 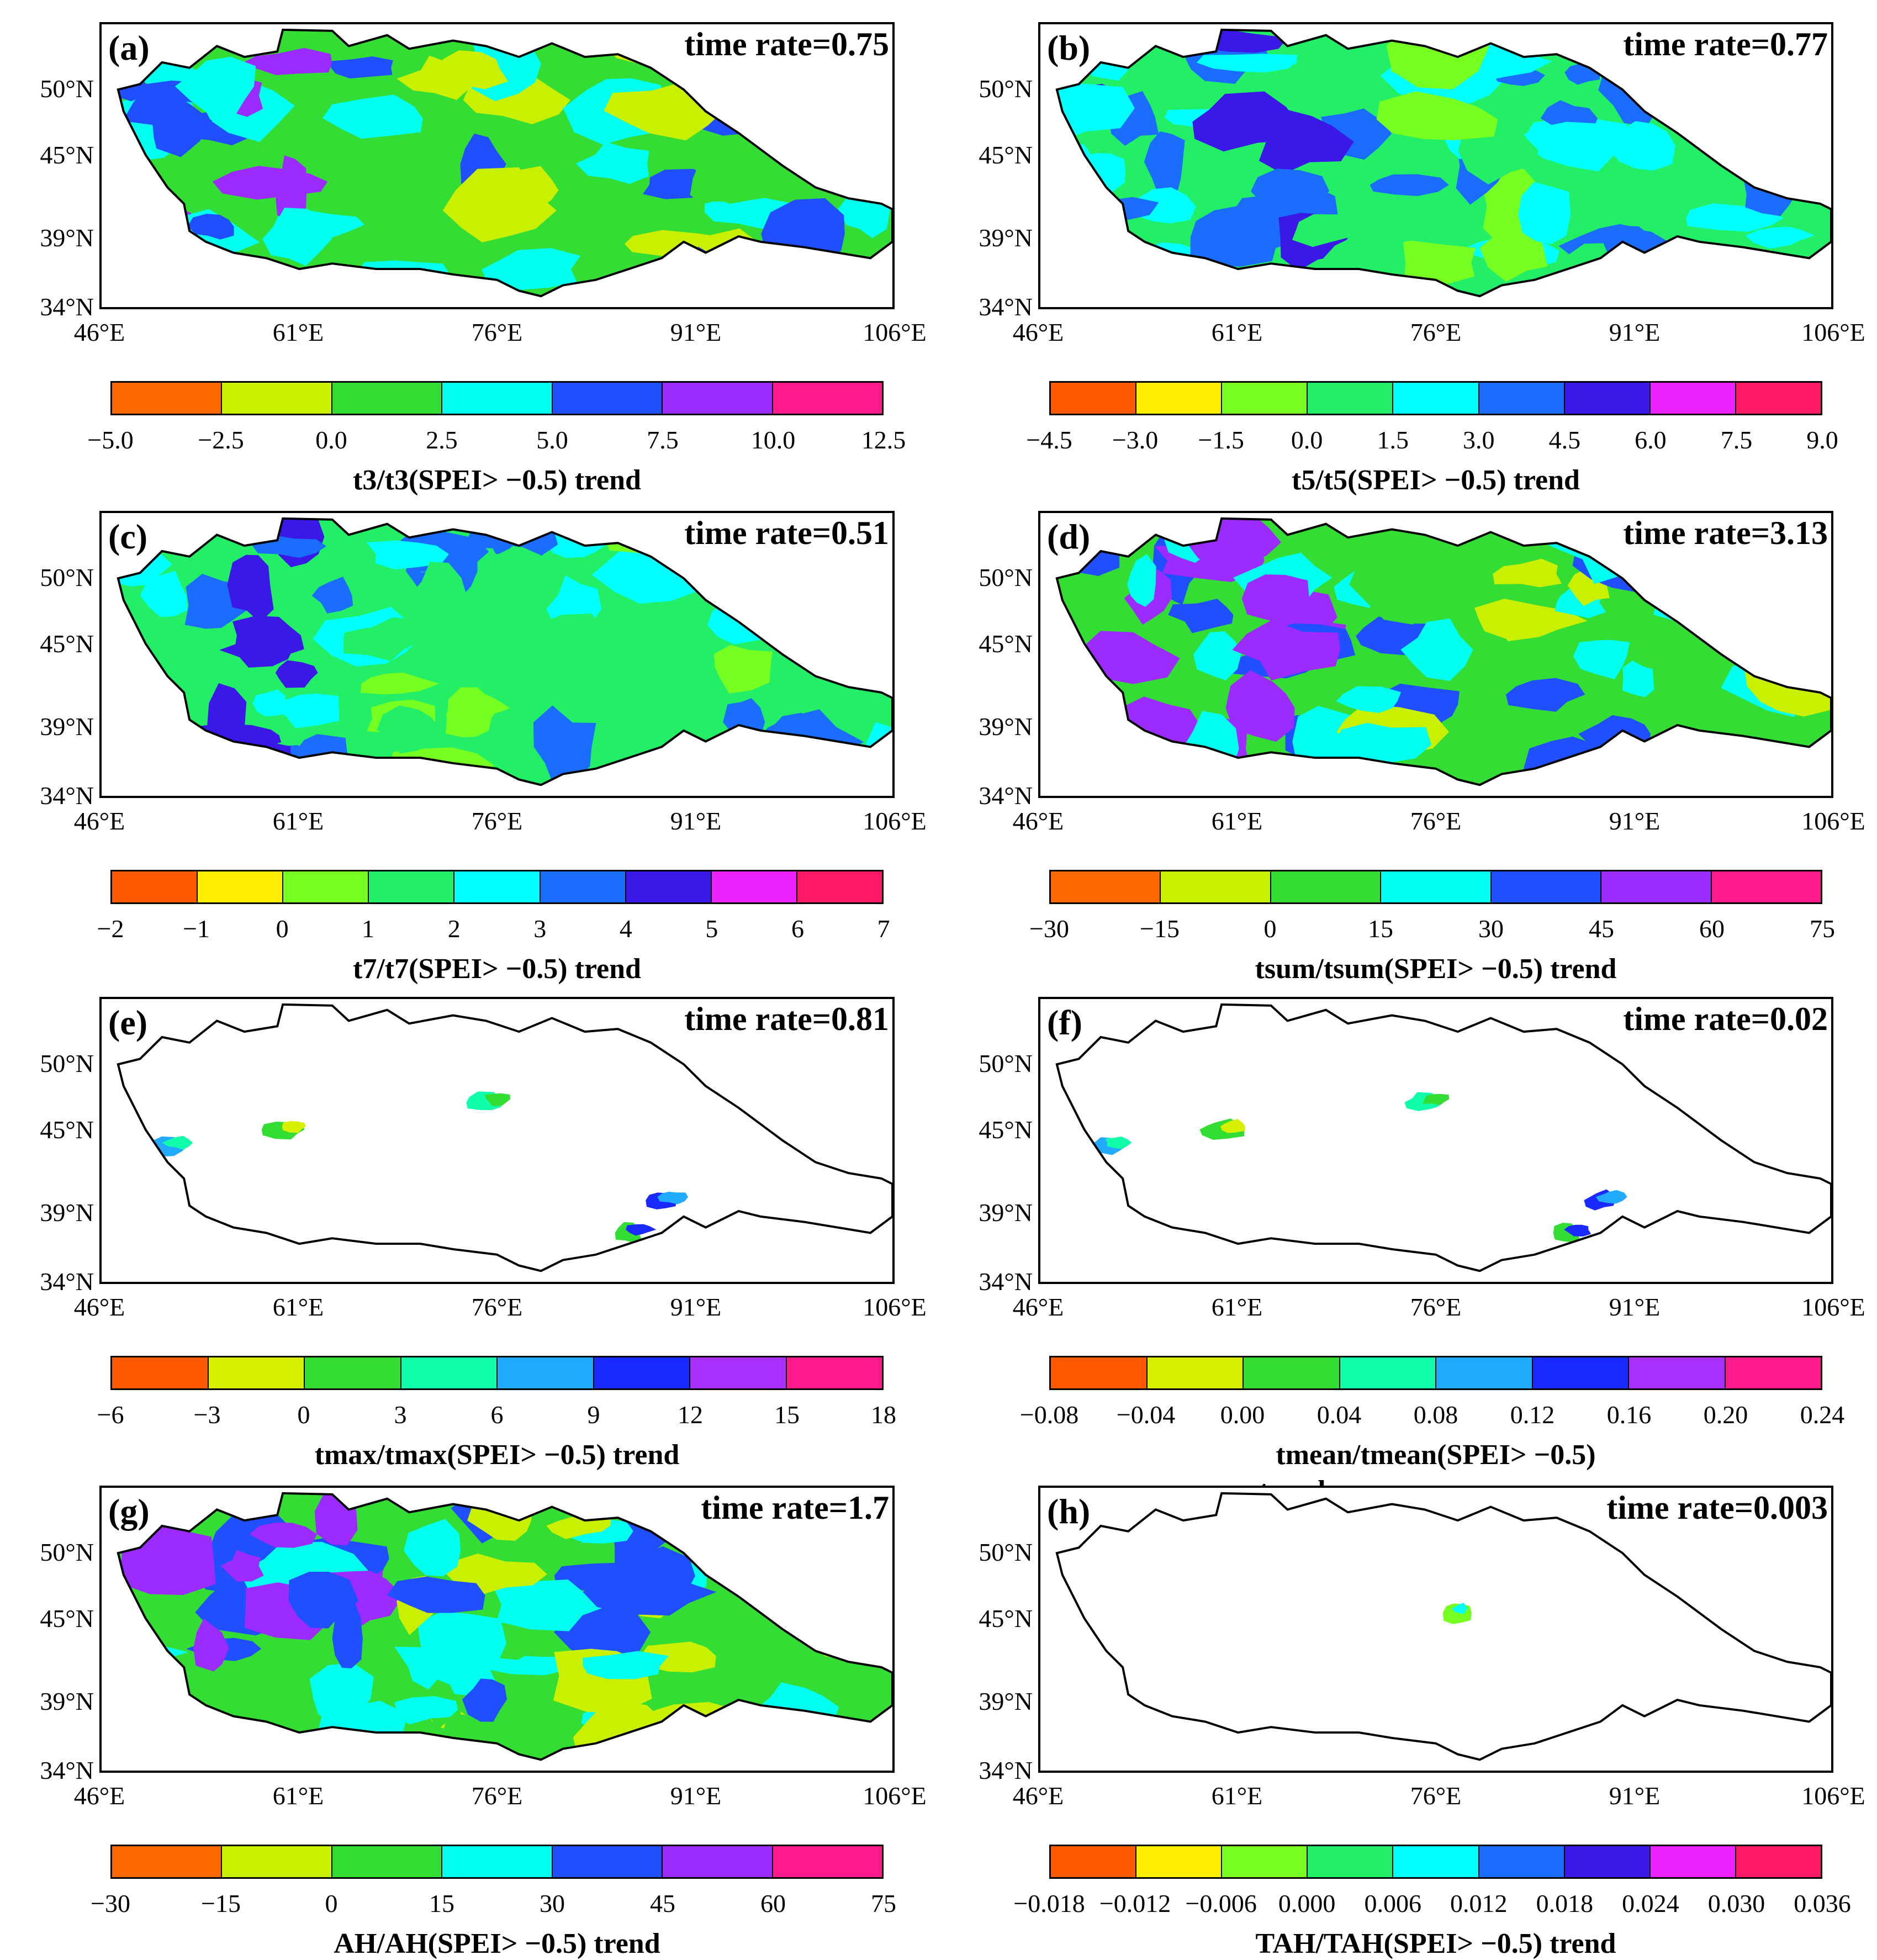 What do you see at coordinates (1443, 1137) in the screenshot?
I see `basin-outline` at bounding box center [1443, 1137].